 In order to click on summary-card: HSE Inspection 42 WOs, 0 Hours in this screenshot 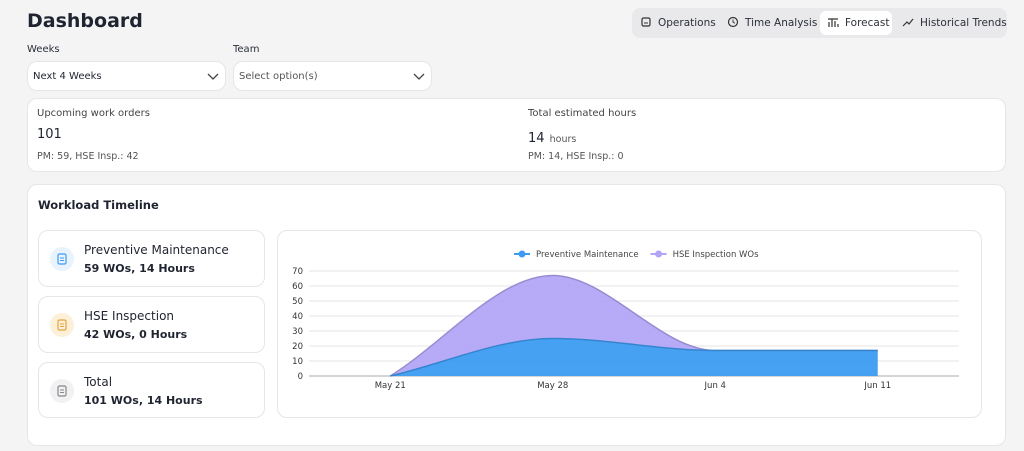, I will do `click(151, 324)`.